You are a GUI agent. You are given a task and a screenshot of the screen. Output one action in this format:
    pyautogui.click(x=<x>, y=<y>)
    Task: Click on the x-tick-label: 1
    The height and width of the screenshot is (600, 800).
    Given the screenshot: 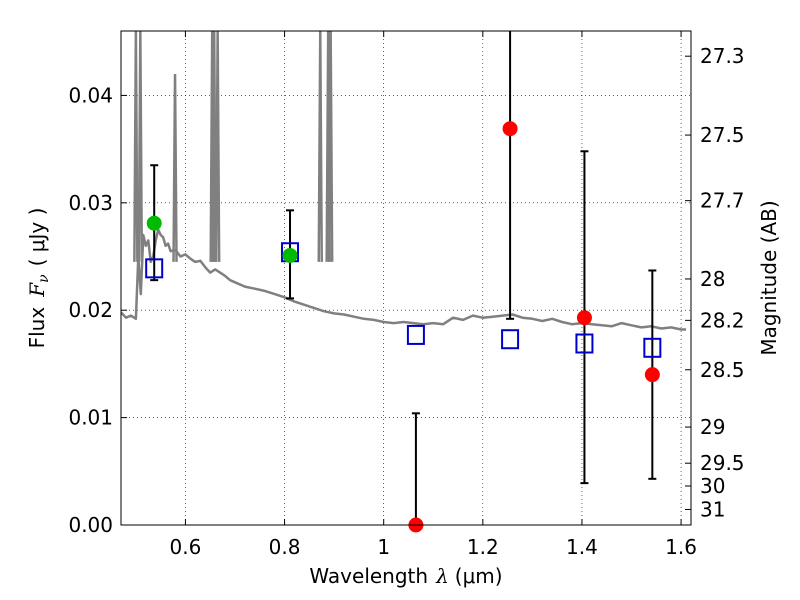 What is the action you would take?
    pyautogui.click(x=383, y=547)
    